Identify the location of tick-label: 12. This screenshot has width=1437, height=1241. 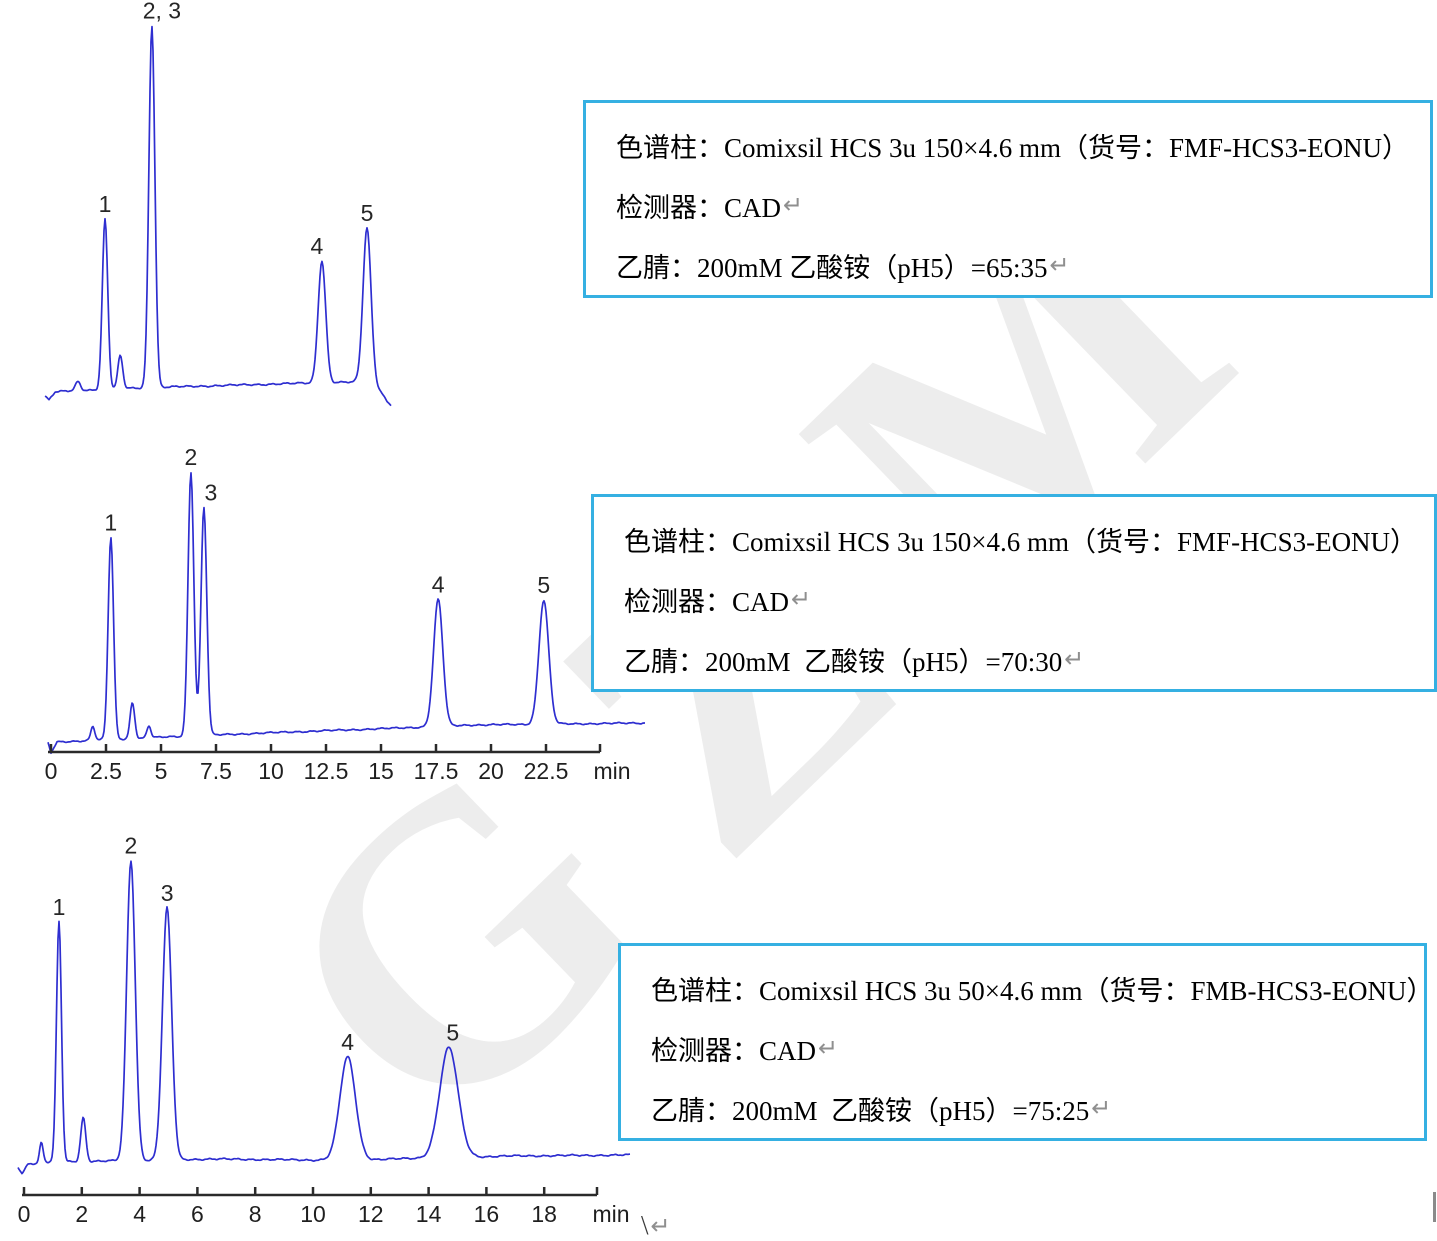
(371, 1214).